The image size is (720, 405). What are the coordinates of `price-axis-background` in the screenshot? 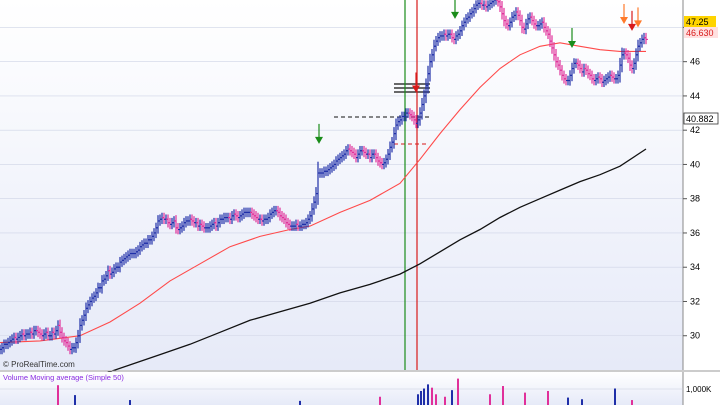 It's located at (701, 185).